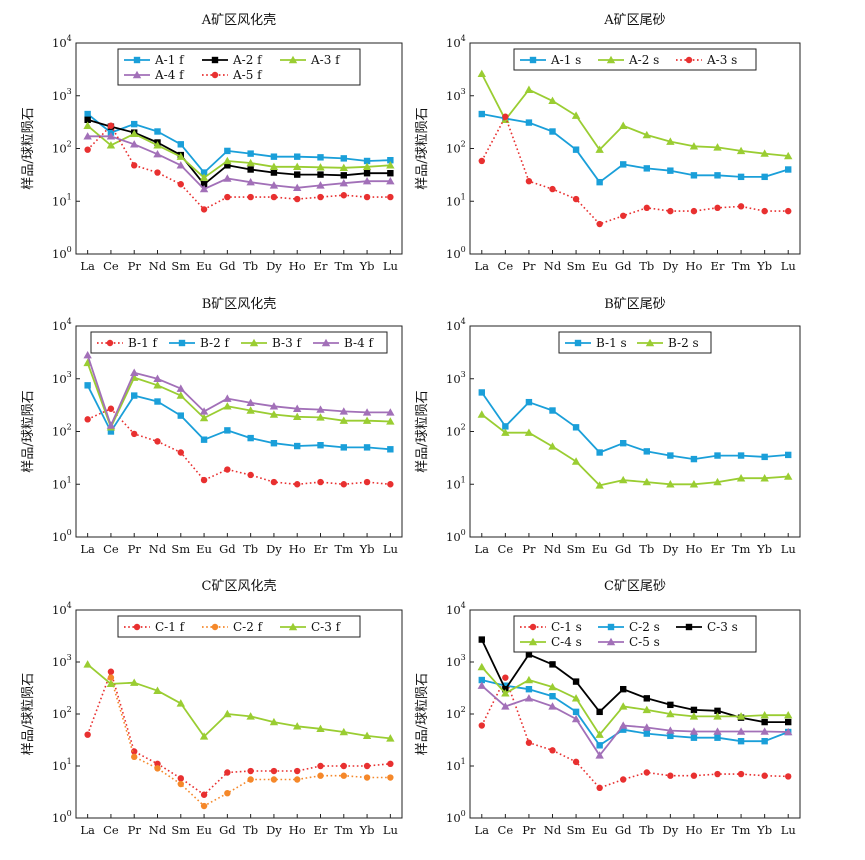  I want to click on y-tick-label: 10², so click(456, 713).